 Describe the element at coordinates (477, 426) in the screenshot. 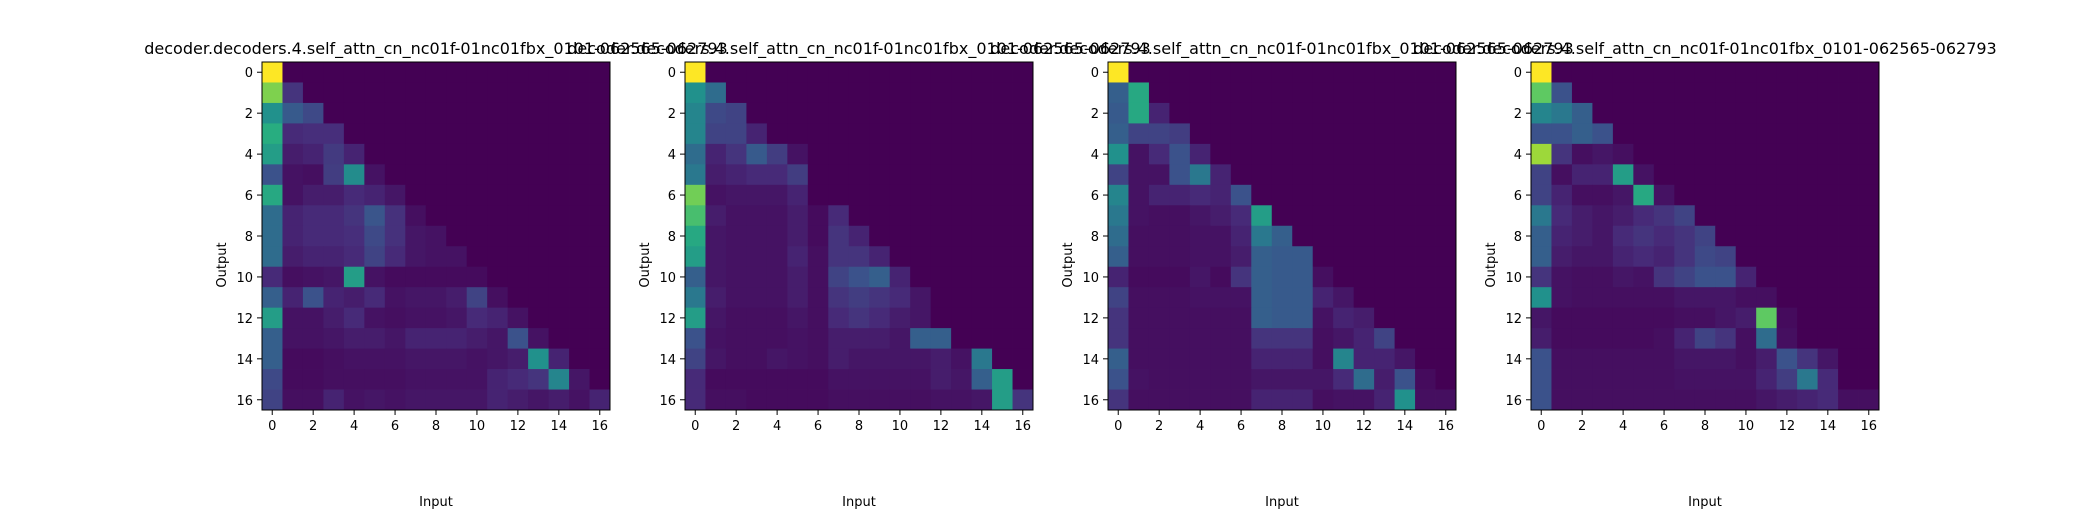

I see `x-tick-label: 10` at that location.